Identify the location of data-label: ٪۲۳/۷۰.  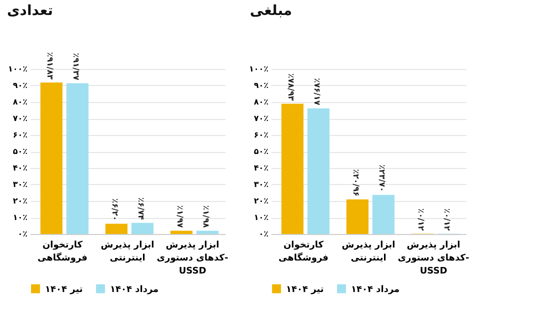
(382, 178).